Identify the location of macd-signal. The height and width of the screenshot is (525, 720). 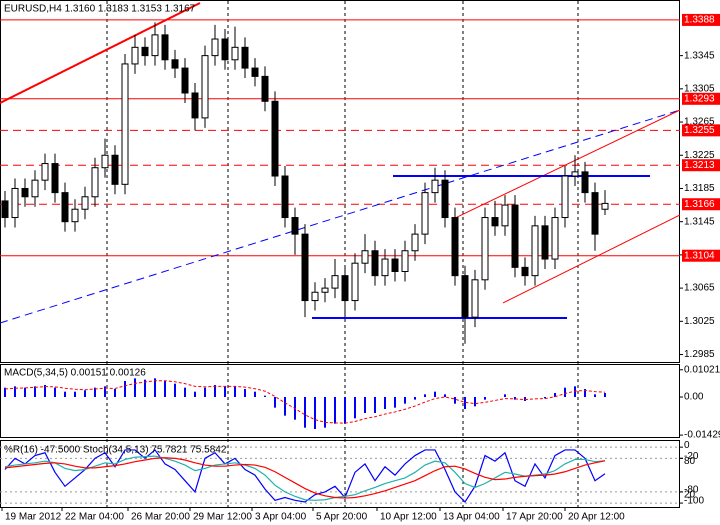
(305, 402).